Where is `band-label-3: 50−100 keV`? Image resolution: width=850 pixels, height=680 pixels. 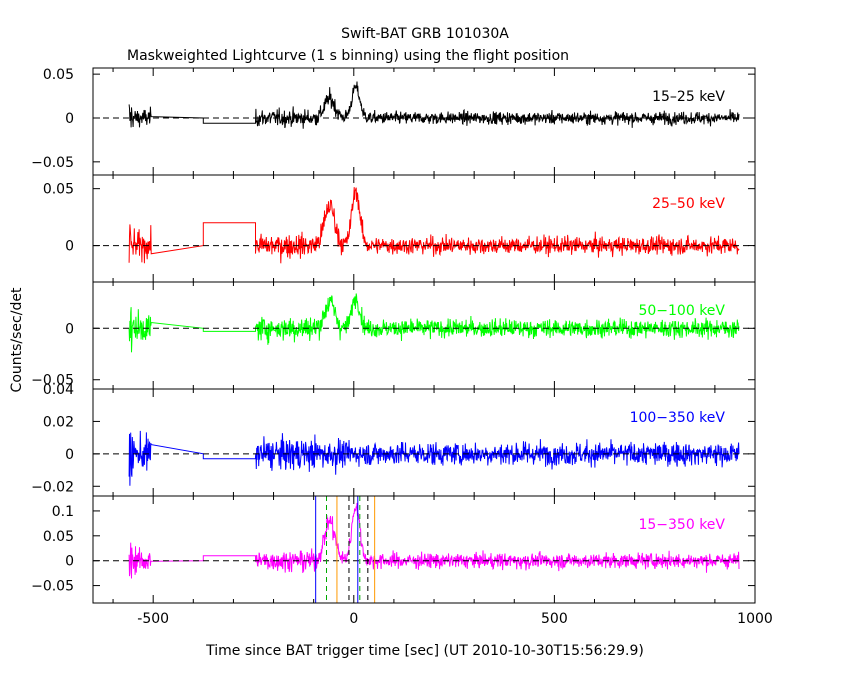
band-label-3: 50−100 keV is located at coordinates (681, 311).